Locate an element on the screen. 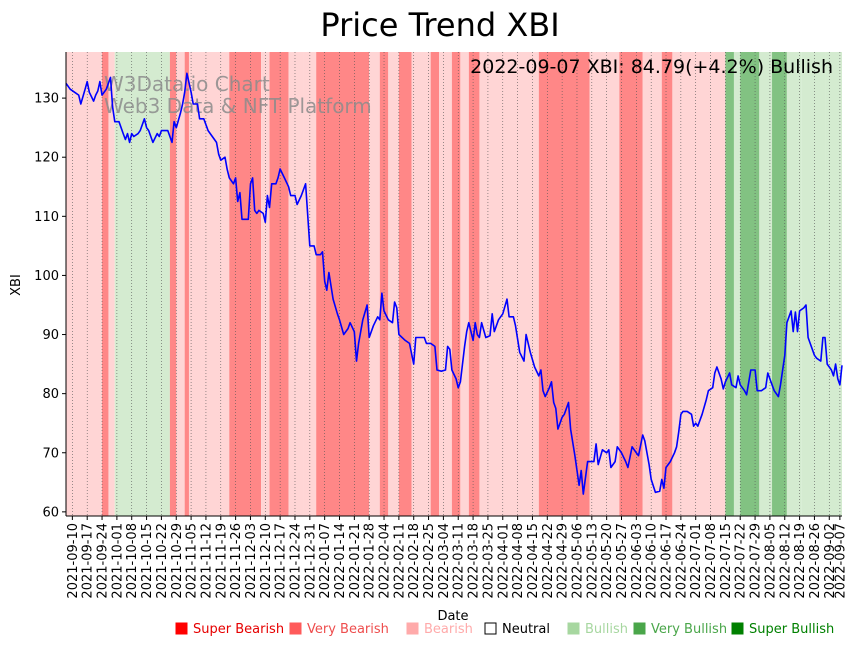  x-tick-label: 2022-01-21 is located at coordinates (355, 561).